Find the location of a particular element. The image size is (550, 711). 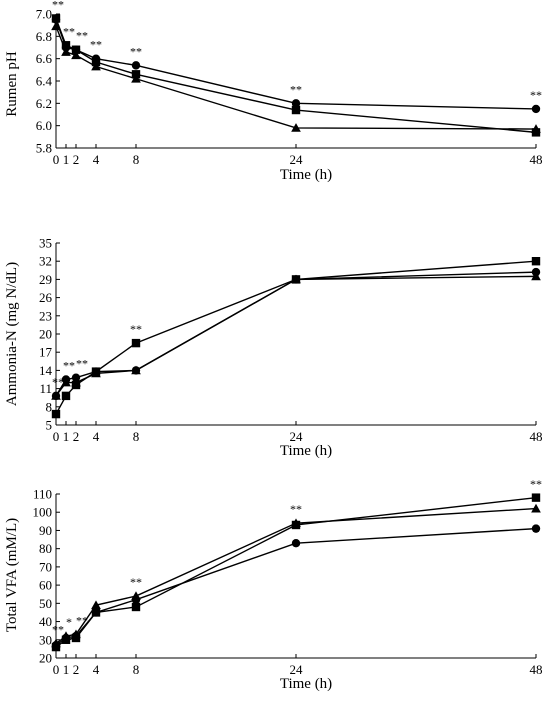

y-tick-label: 5.8 is located at coordinates (44, 148).